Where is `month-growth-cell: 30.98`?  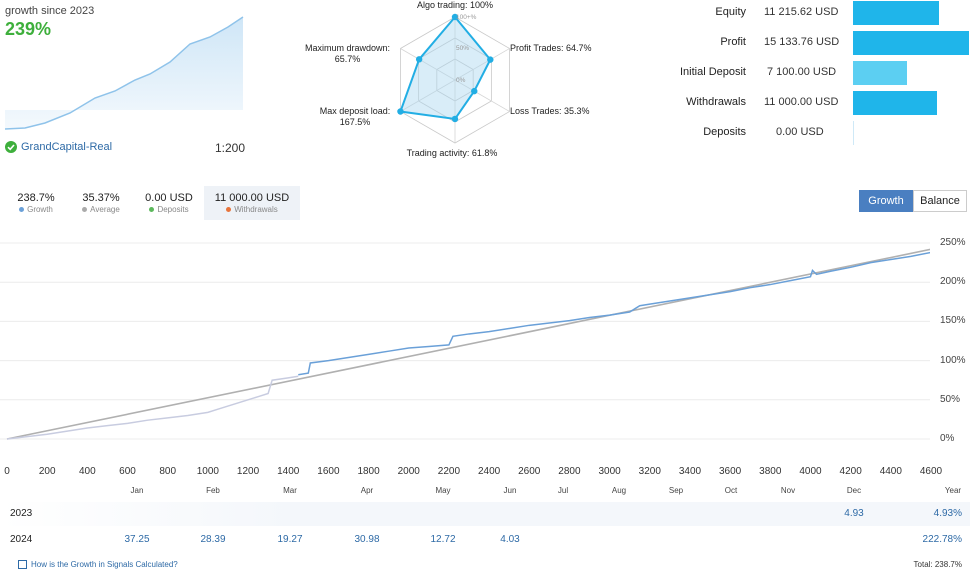
month-growth-cell: 30.98 is located at coordinates (367, 539).